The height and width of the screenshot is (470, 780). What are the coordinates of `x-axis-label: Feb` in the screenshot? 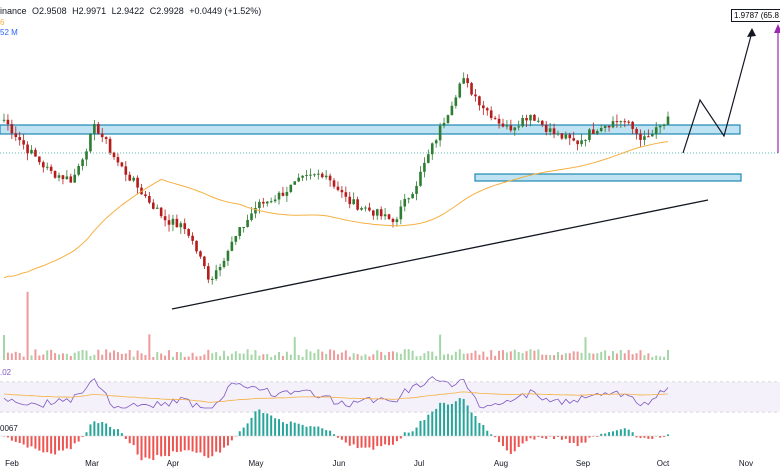 It's located at (12, 463).